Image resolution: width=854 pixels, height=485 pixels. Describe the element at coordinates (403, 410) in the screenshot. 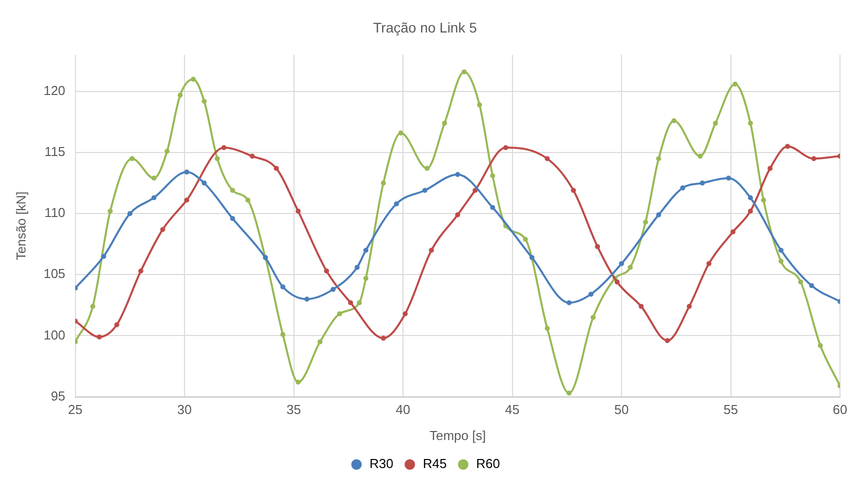

I see `x-tick-label: 40` at that location.